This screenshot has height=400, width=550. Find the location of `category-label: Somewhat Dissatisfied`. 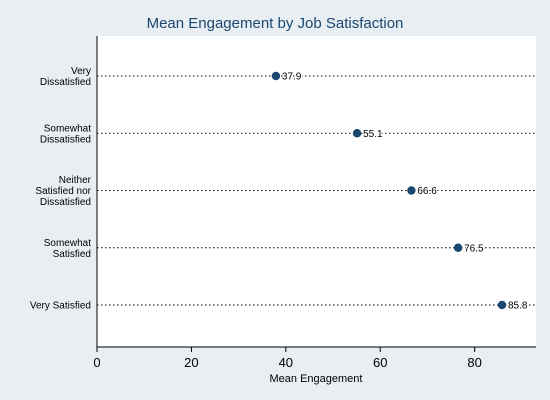

category-label: Somewhat Dissatisfied is located at coordinates (65, 134).